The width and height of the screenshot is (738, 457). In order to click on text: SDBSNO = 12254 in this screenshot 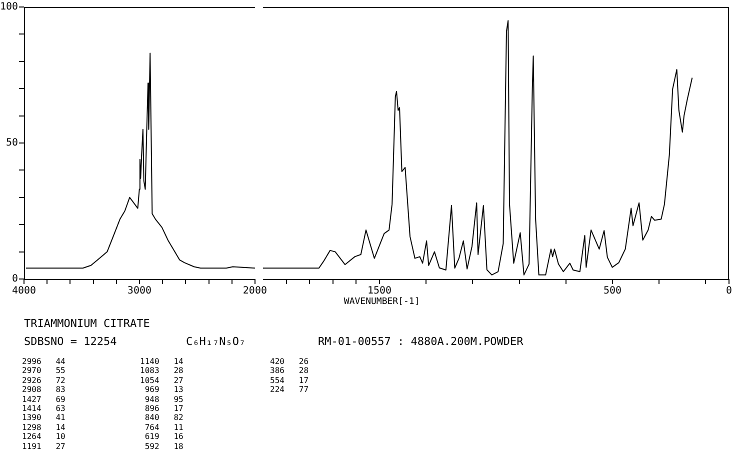, I will do `click(70, 341)`.